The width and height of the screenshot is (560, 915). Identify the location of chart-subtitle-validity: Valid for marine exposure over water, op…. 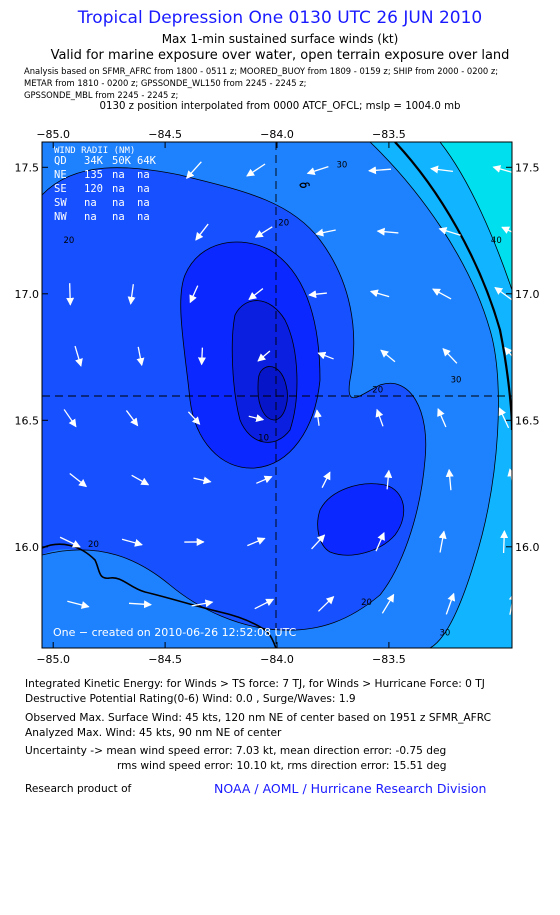
(280, 55).